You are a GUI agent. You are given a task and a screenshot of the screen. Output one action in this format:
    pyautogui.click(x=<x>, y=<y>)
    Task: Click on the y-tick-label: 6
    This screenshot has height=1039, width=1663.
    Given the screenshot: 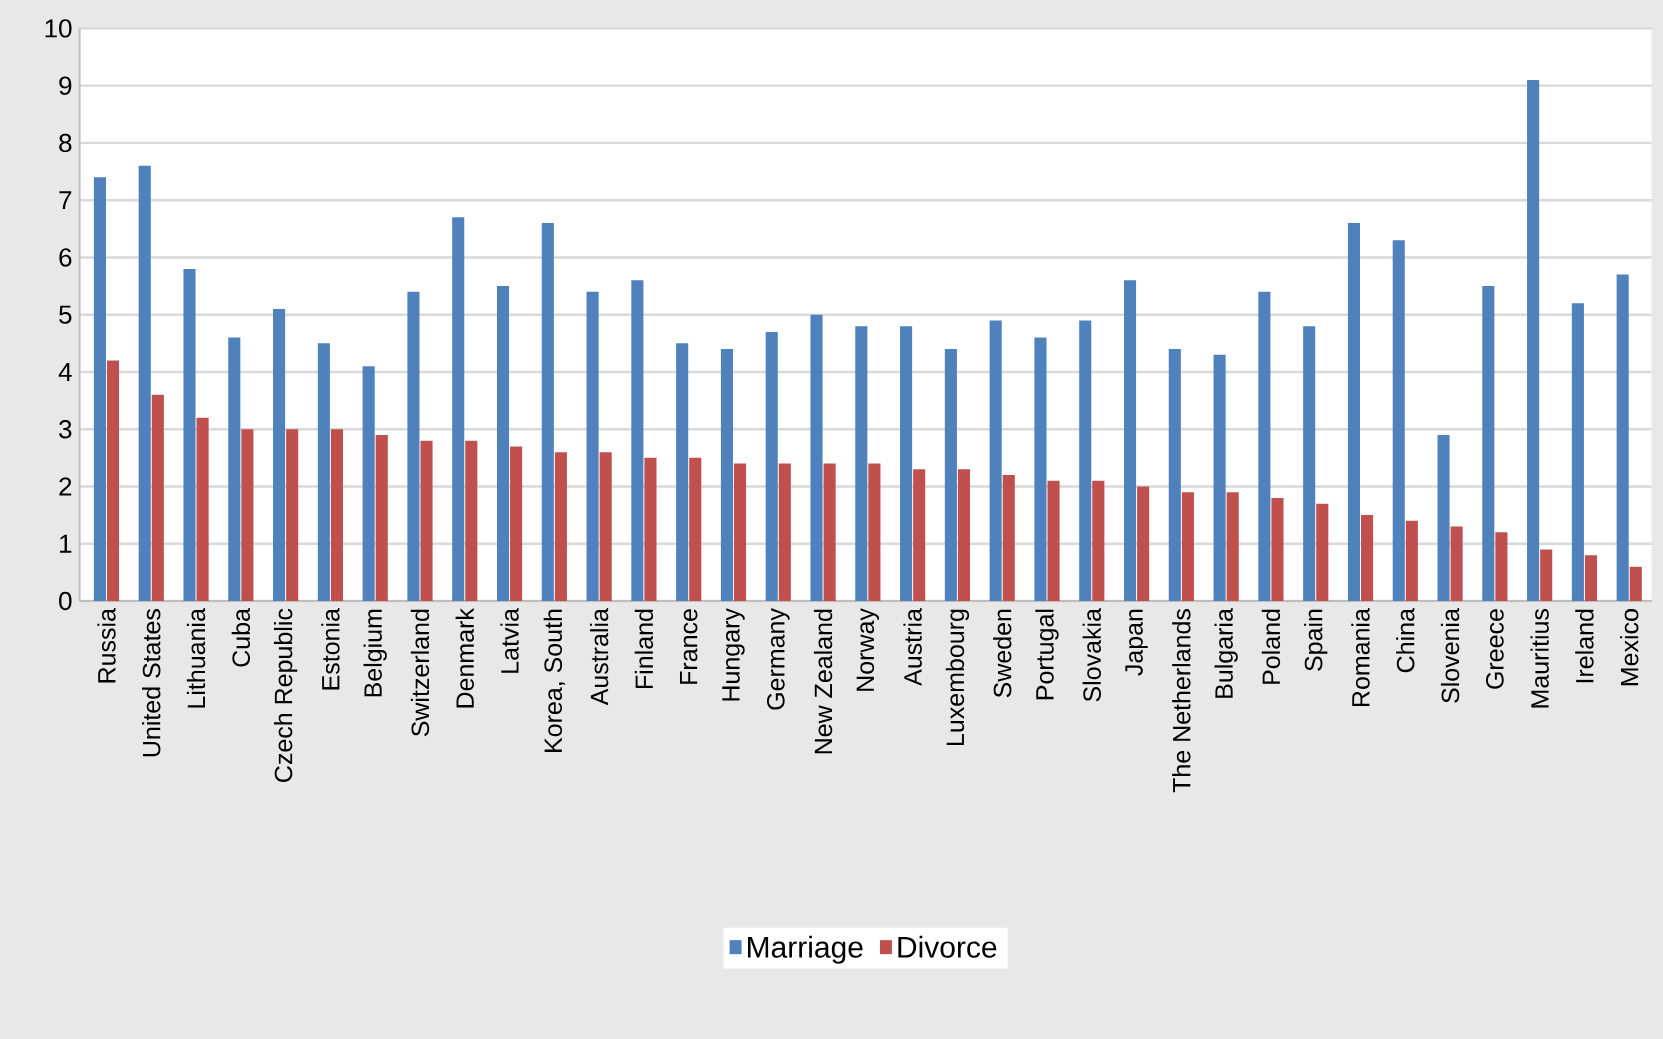 What is the action you would take?
    pyautogui.click(x=65, y=257)
    